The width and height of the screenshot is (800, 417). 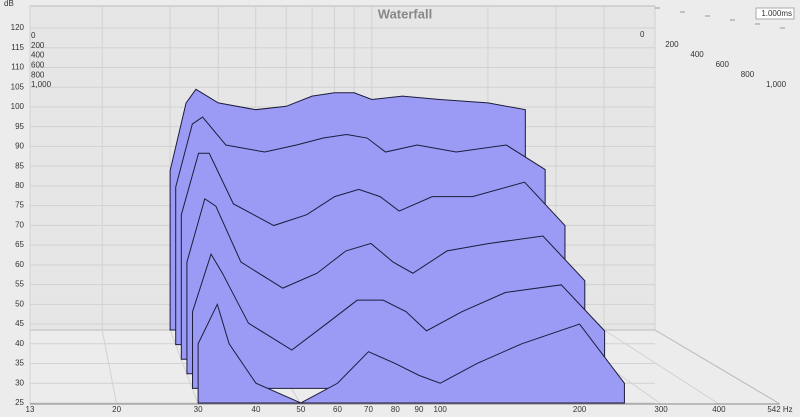 What do you see at coordinates (9, 4) in the screenshot?
I see `y-axis-label: dB` at bounding box center [9, 4].